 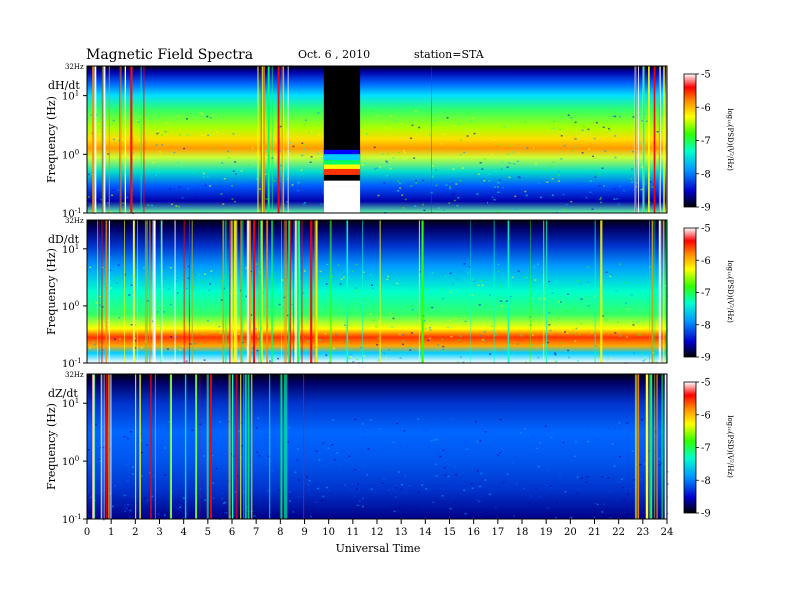 I want to click on component-label: dH/dt, so click(x=64, y=85).